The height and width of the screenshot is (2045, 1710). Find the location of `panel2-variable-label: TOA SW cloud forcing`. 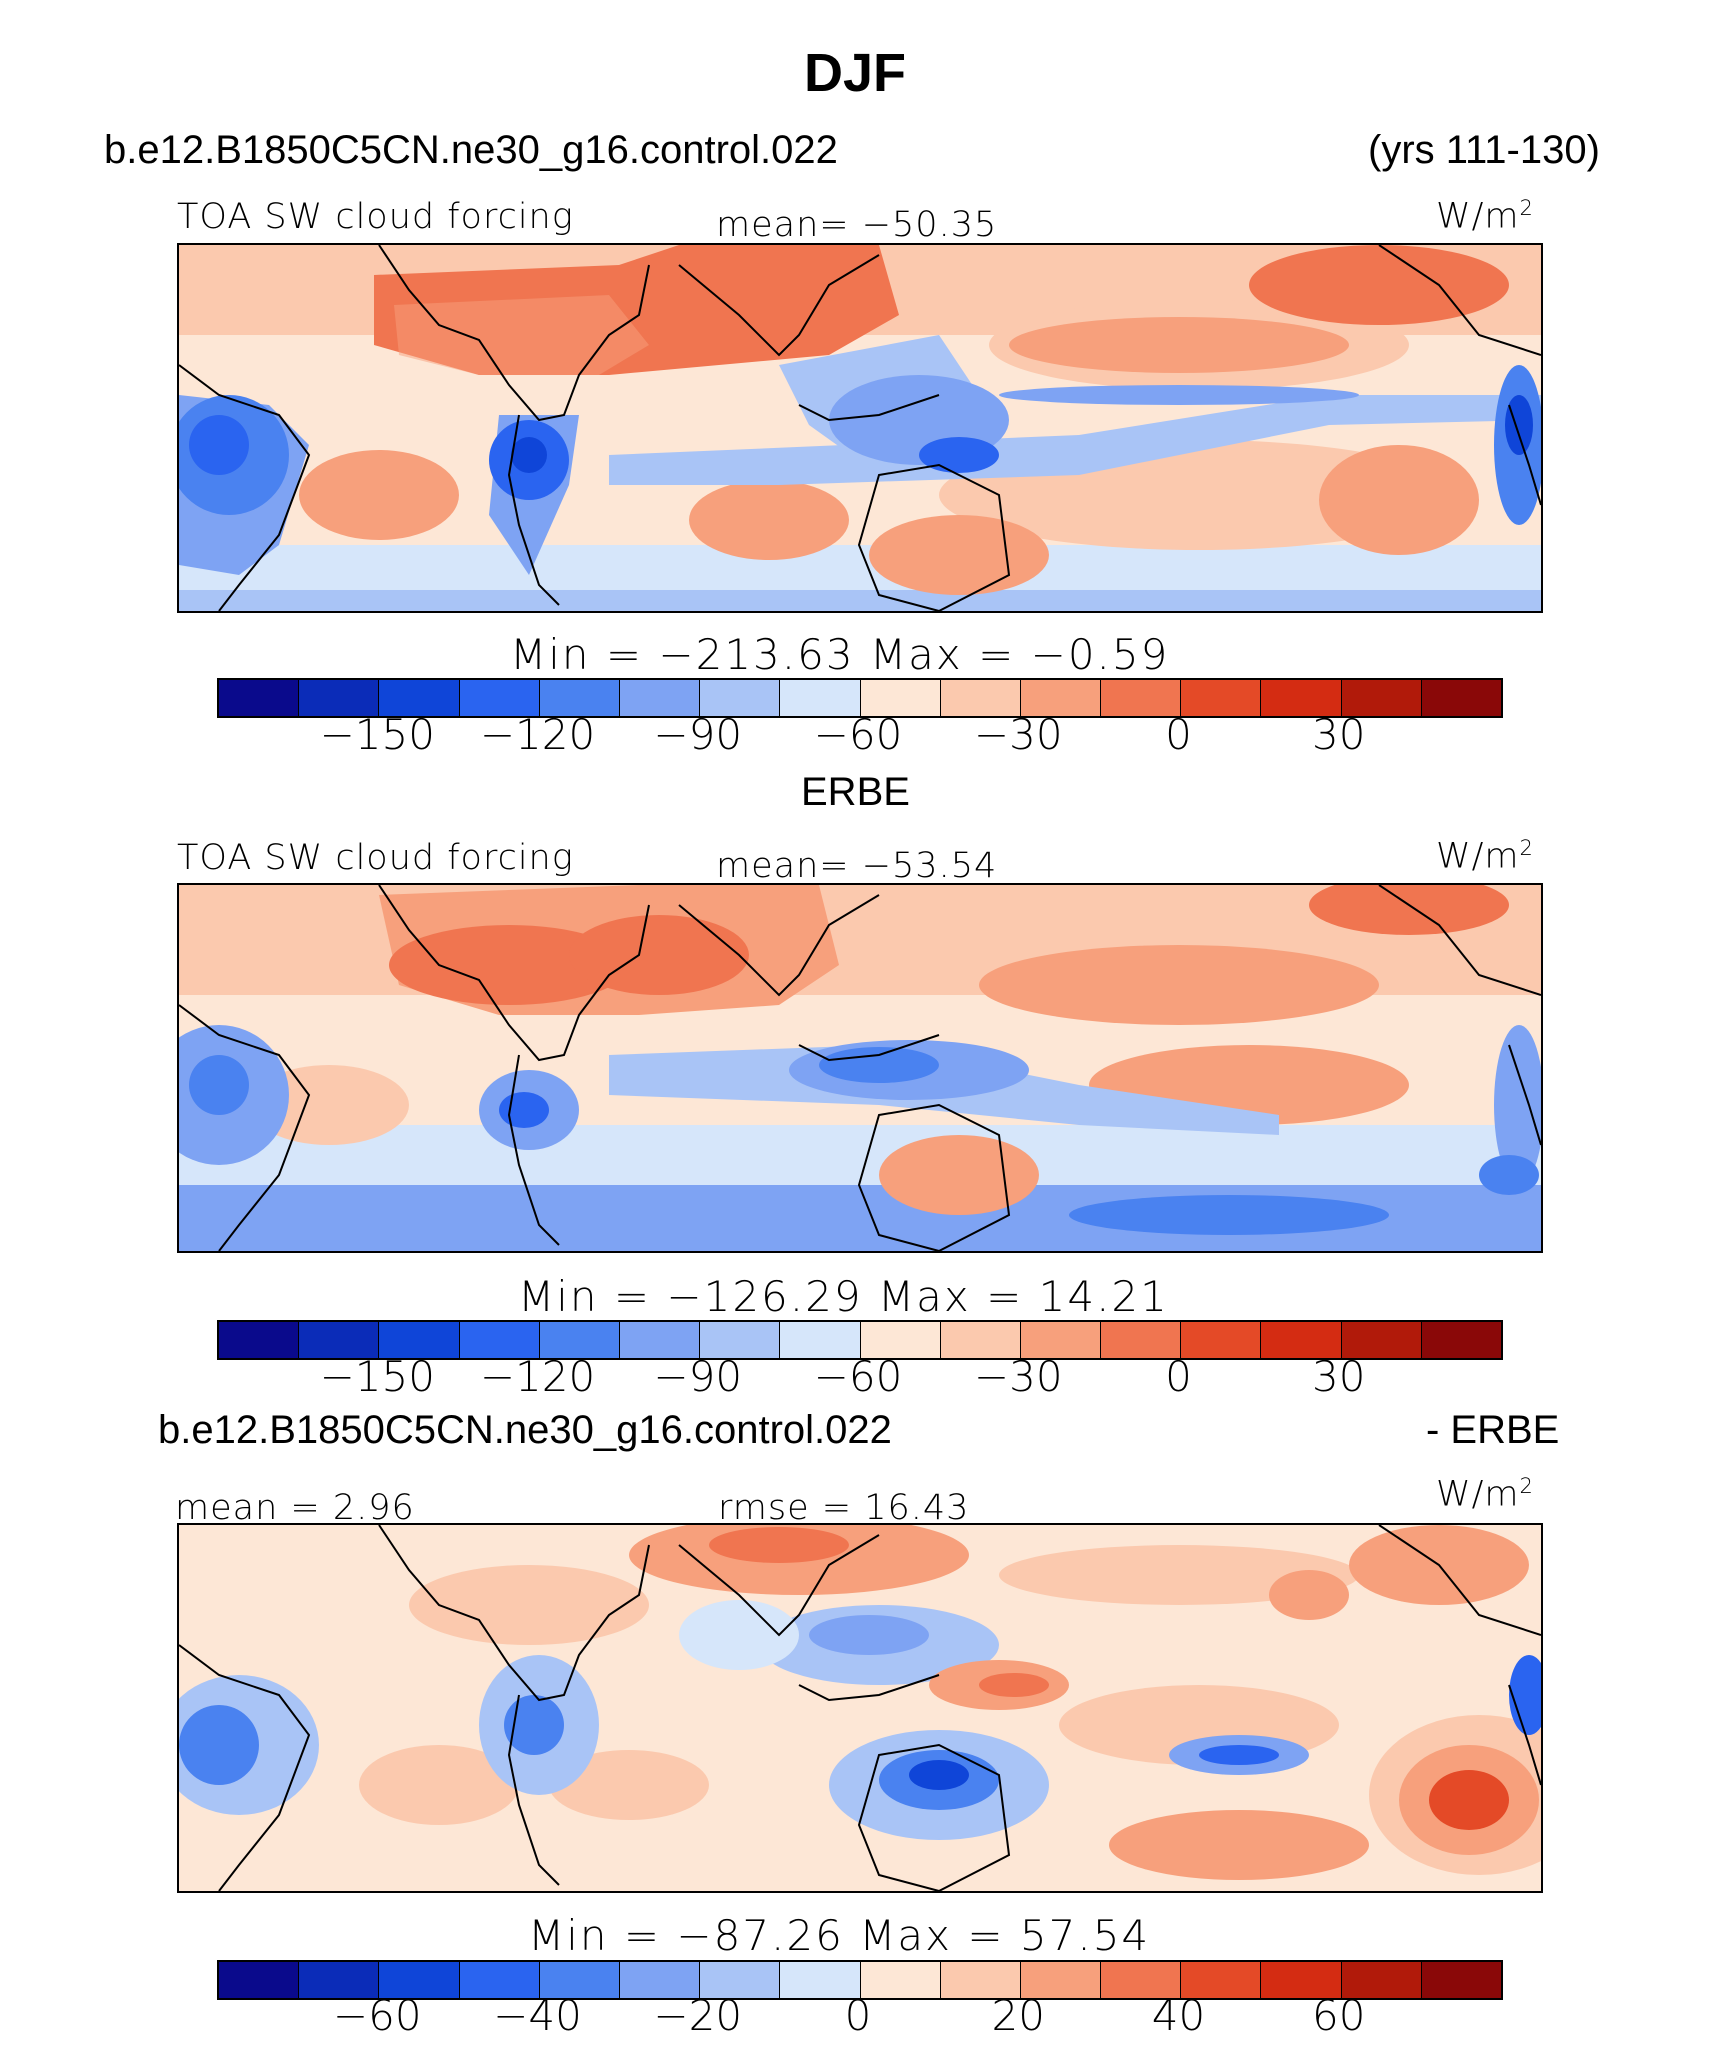

panel2-variable-label: TOA SW cloud forcing is located at coordinates (375, 858).